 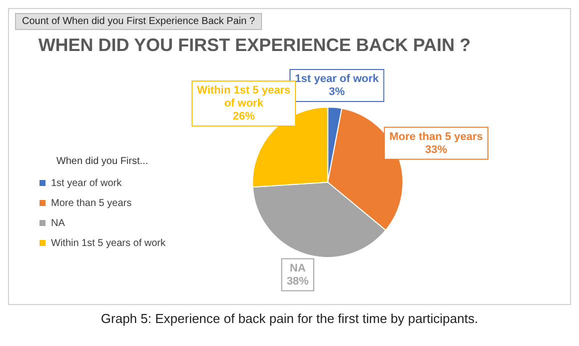 What do you see at coordinates (337, 92) in the screenshot?
I see `data-label: 3%` at bounding box center [337, 92].